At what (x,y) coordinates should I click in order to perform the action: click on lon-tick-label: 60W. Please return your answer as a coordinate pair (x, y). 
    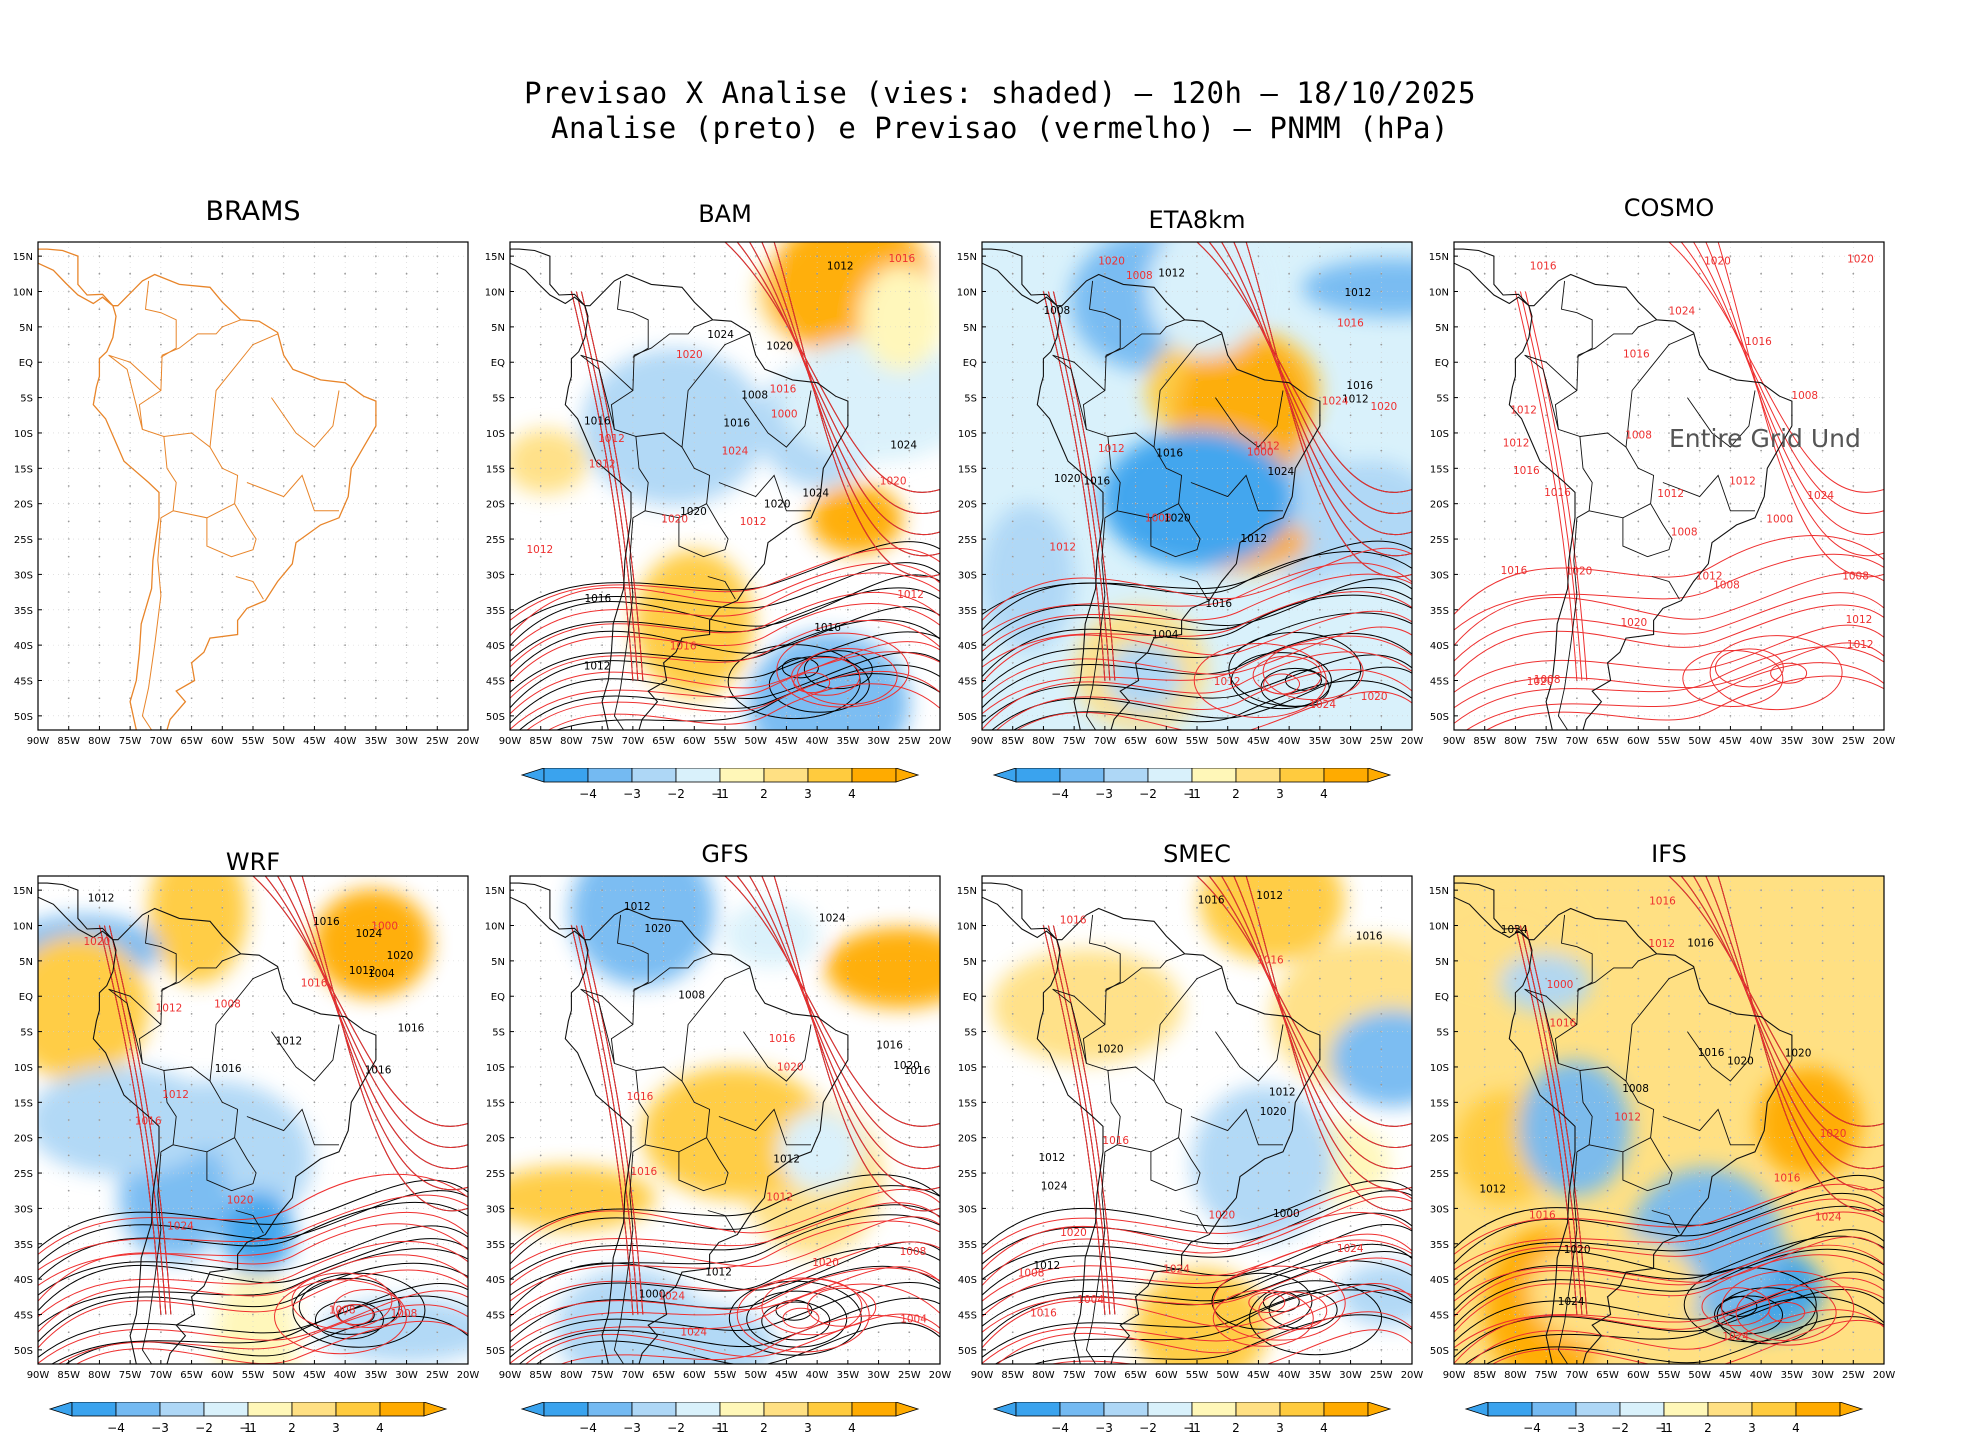
    Looking at the image, I should click on (1166, 741).